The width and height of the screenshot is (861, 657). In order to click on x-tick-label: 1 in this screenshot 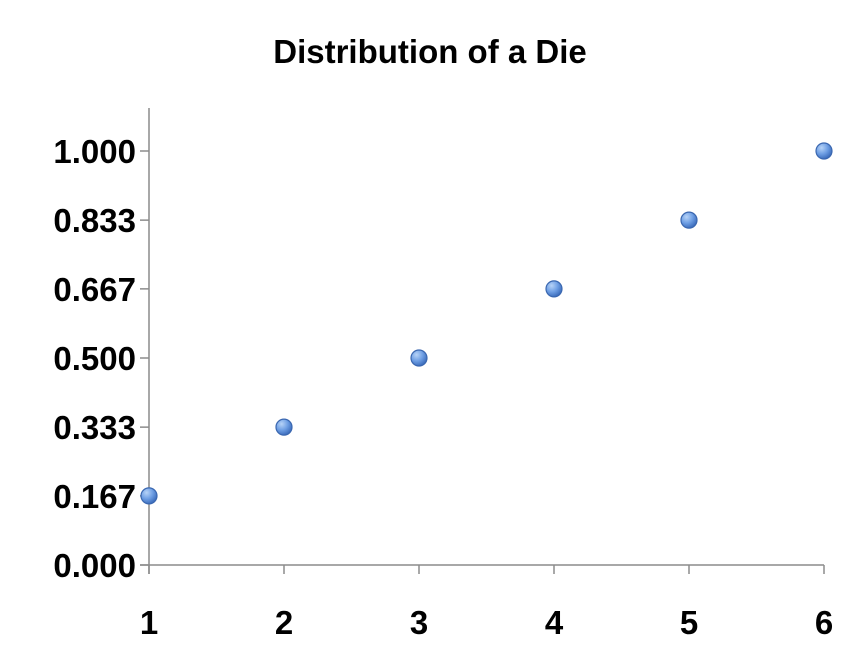, I will do `click(149, 622)`.